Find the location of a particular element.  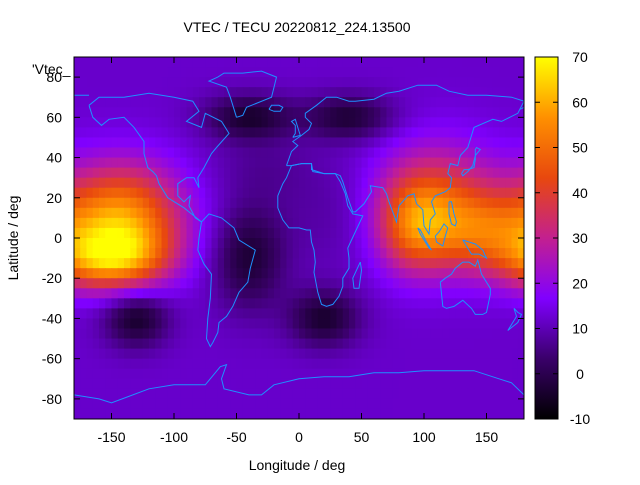

y-tick-label: 80 is located at coordinates (54, 77).